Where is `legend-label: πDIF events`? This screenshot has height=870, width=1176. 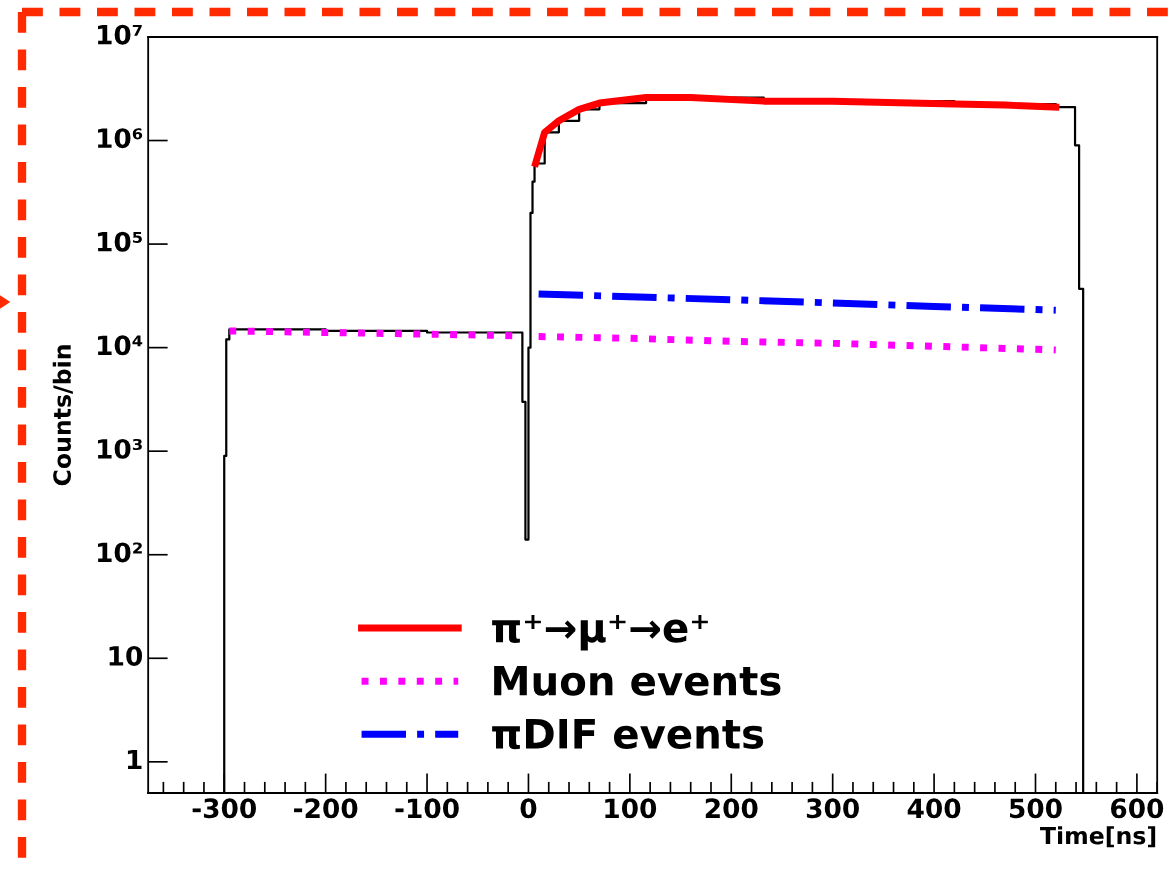
legend-label: πDIF events is located at coordinates (628, 734).